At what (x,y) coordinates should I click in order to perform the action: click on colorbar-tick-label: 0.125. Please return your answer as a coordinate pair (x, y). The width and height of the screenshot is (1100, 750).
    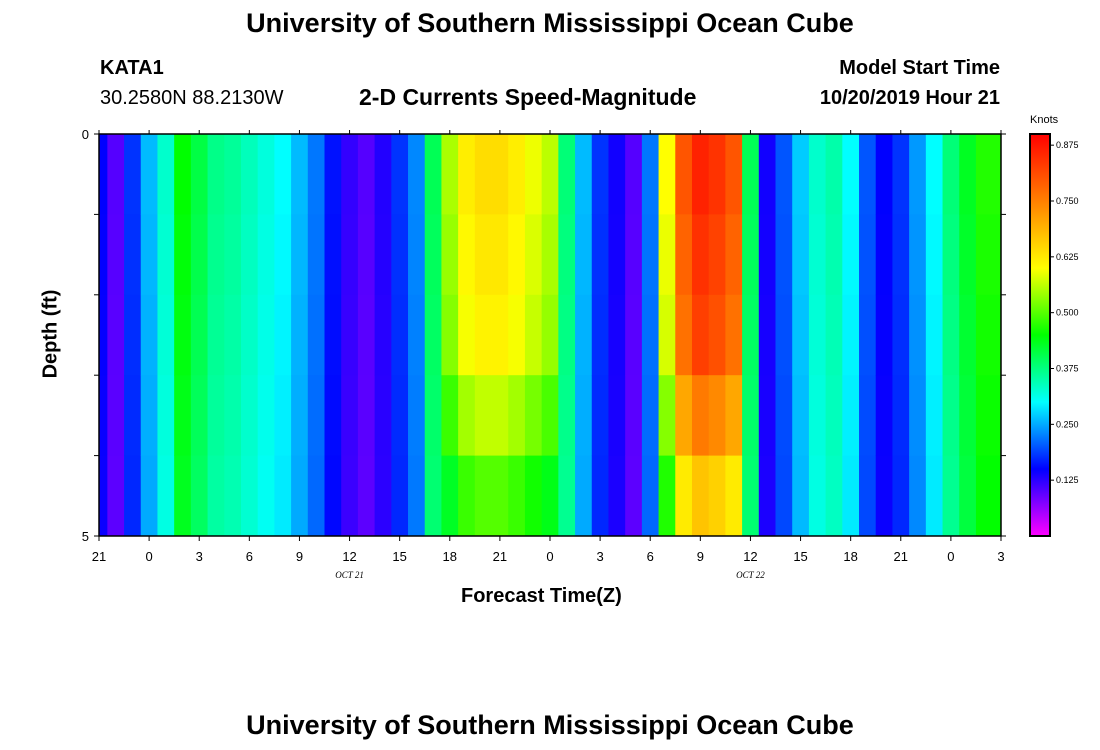
    Looking at the image, I should click on (1067, 480).